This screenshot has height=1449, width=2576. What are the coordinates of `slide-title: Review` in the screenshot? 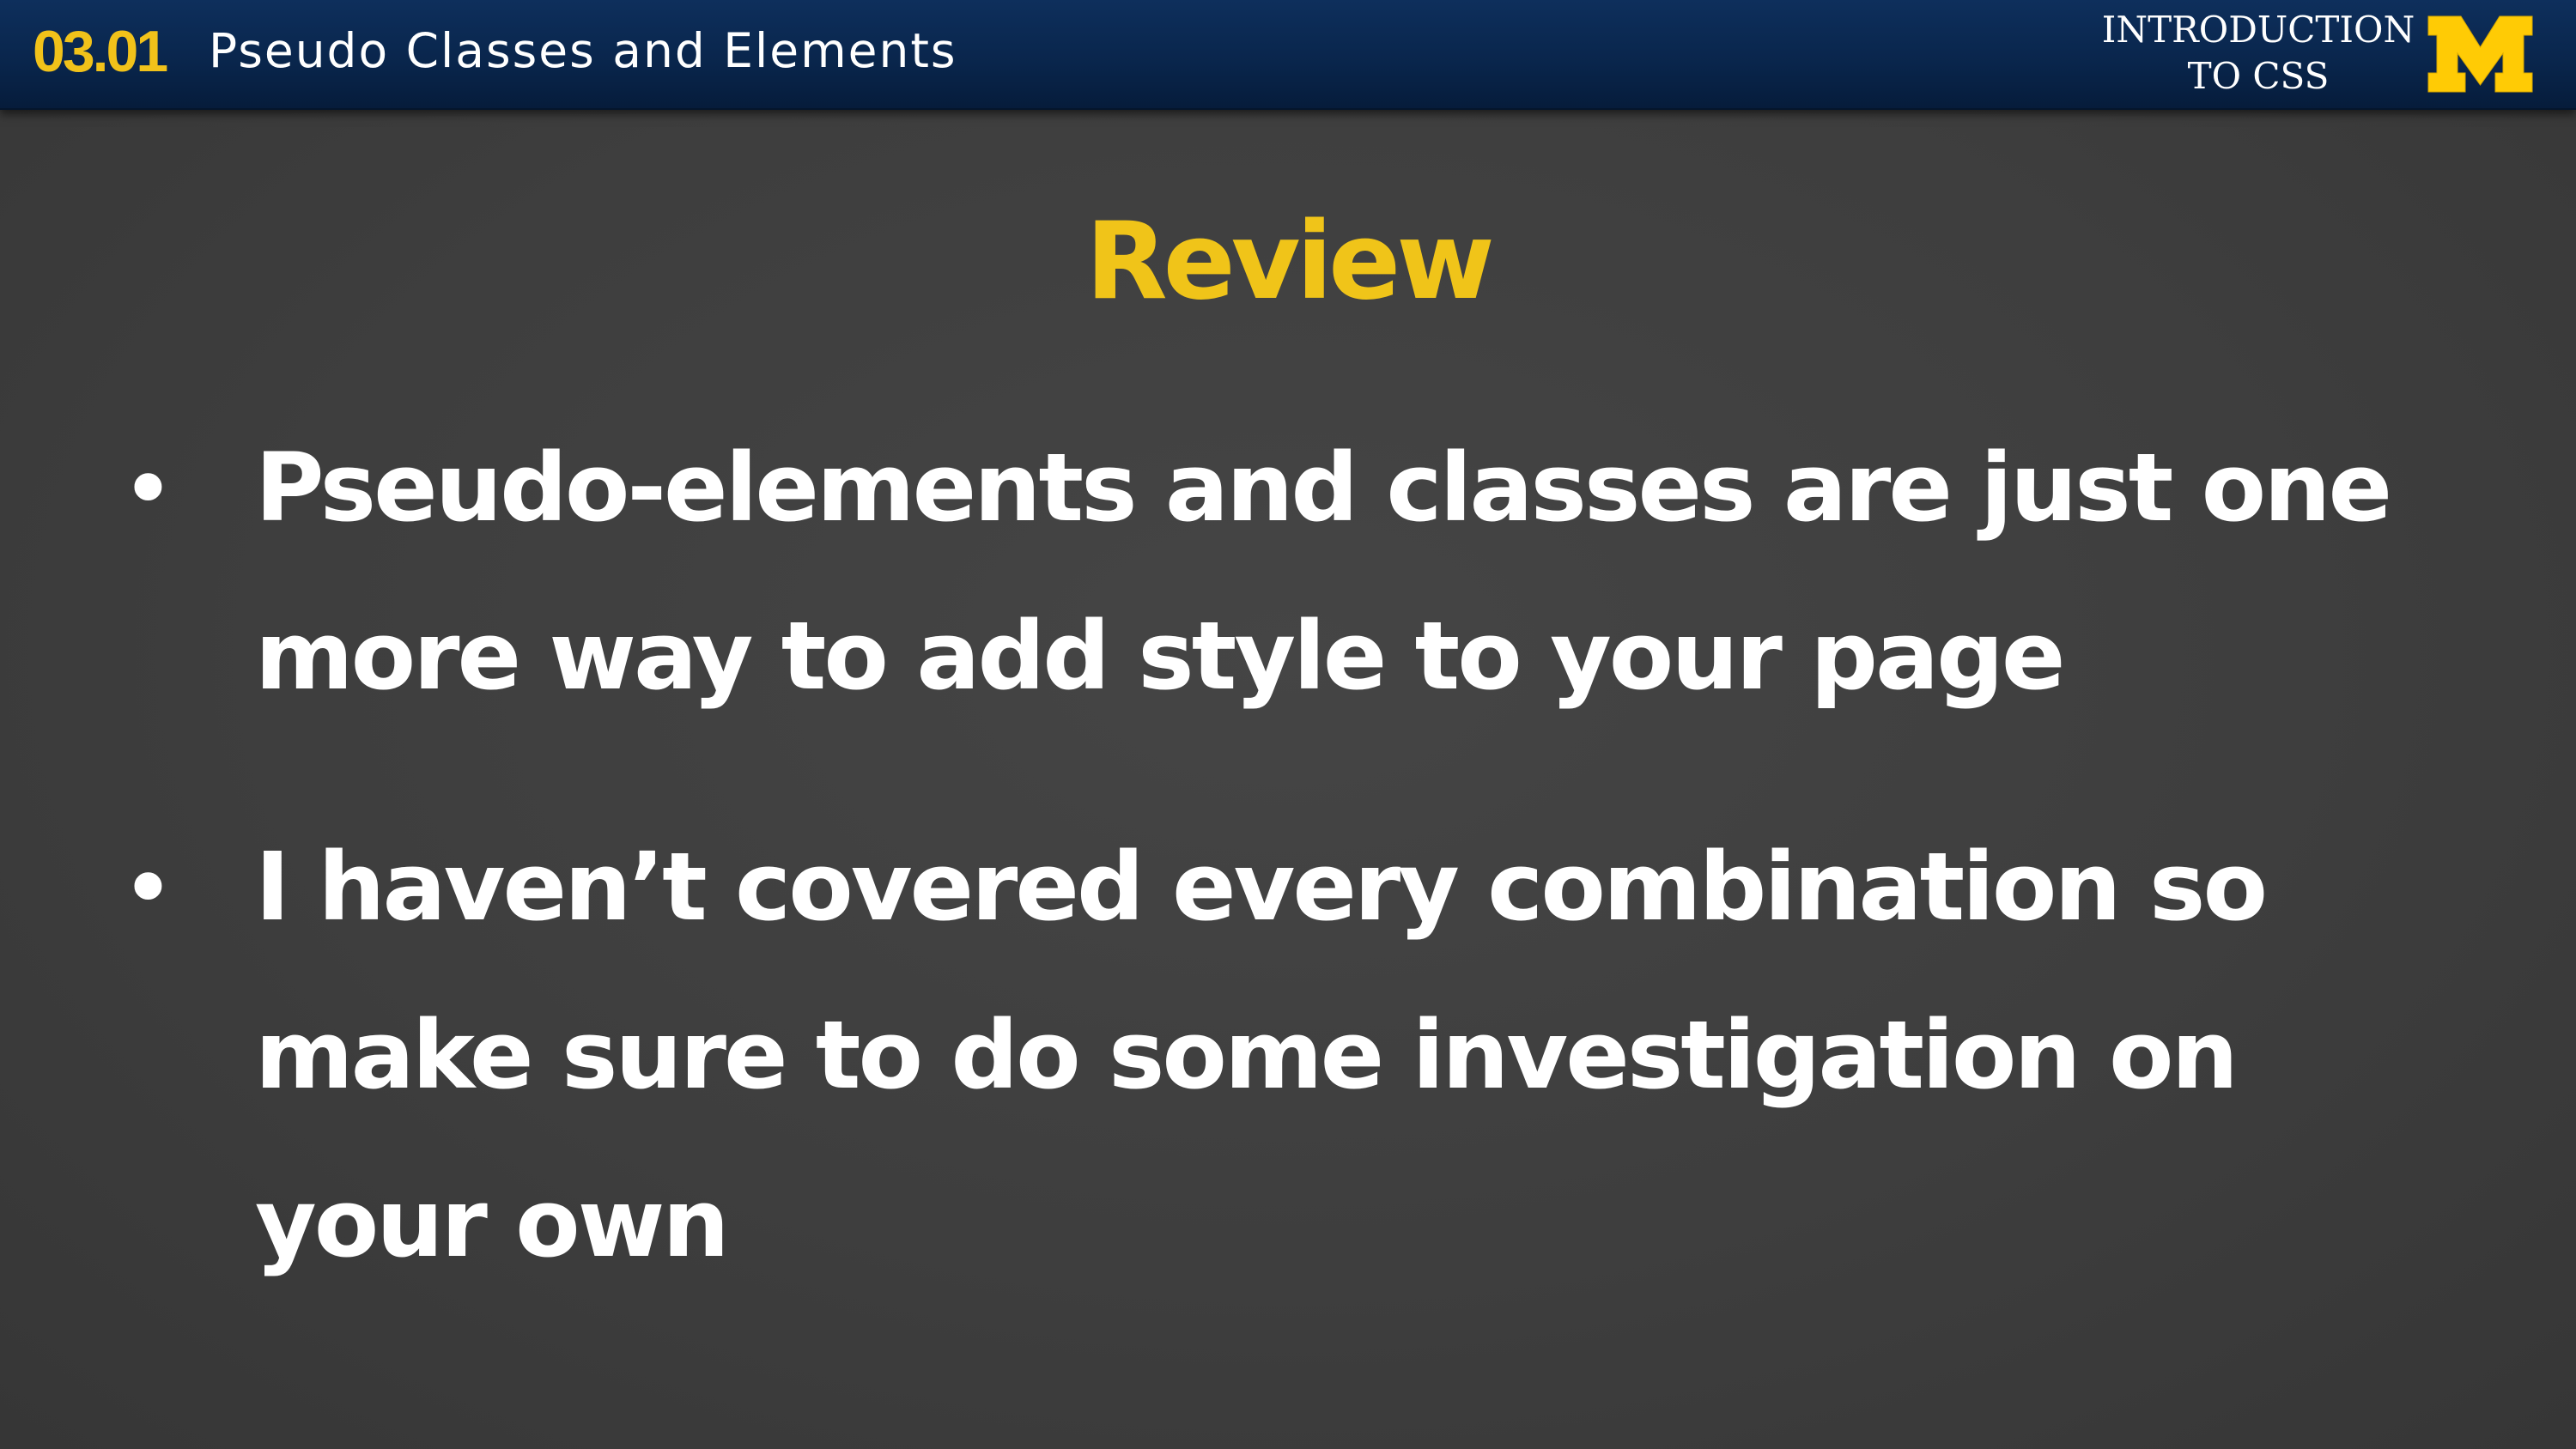 It's located at (1290, 262).